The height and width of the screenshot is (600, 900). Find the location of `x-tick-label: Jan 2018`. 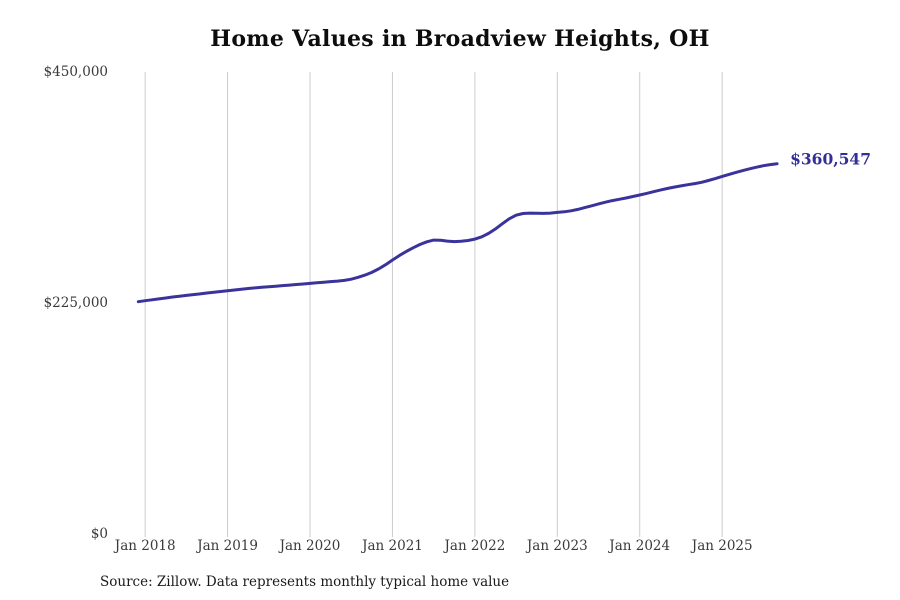

x-tick-label: Jan 2018 is located at coordinates (145, 546).